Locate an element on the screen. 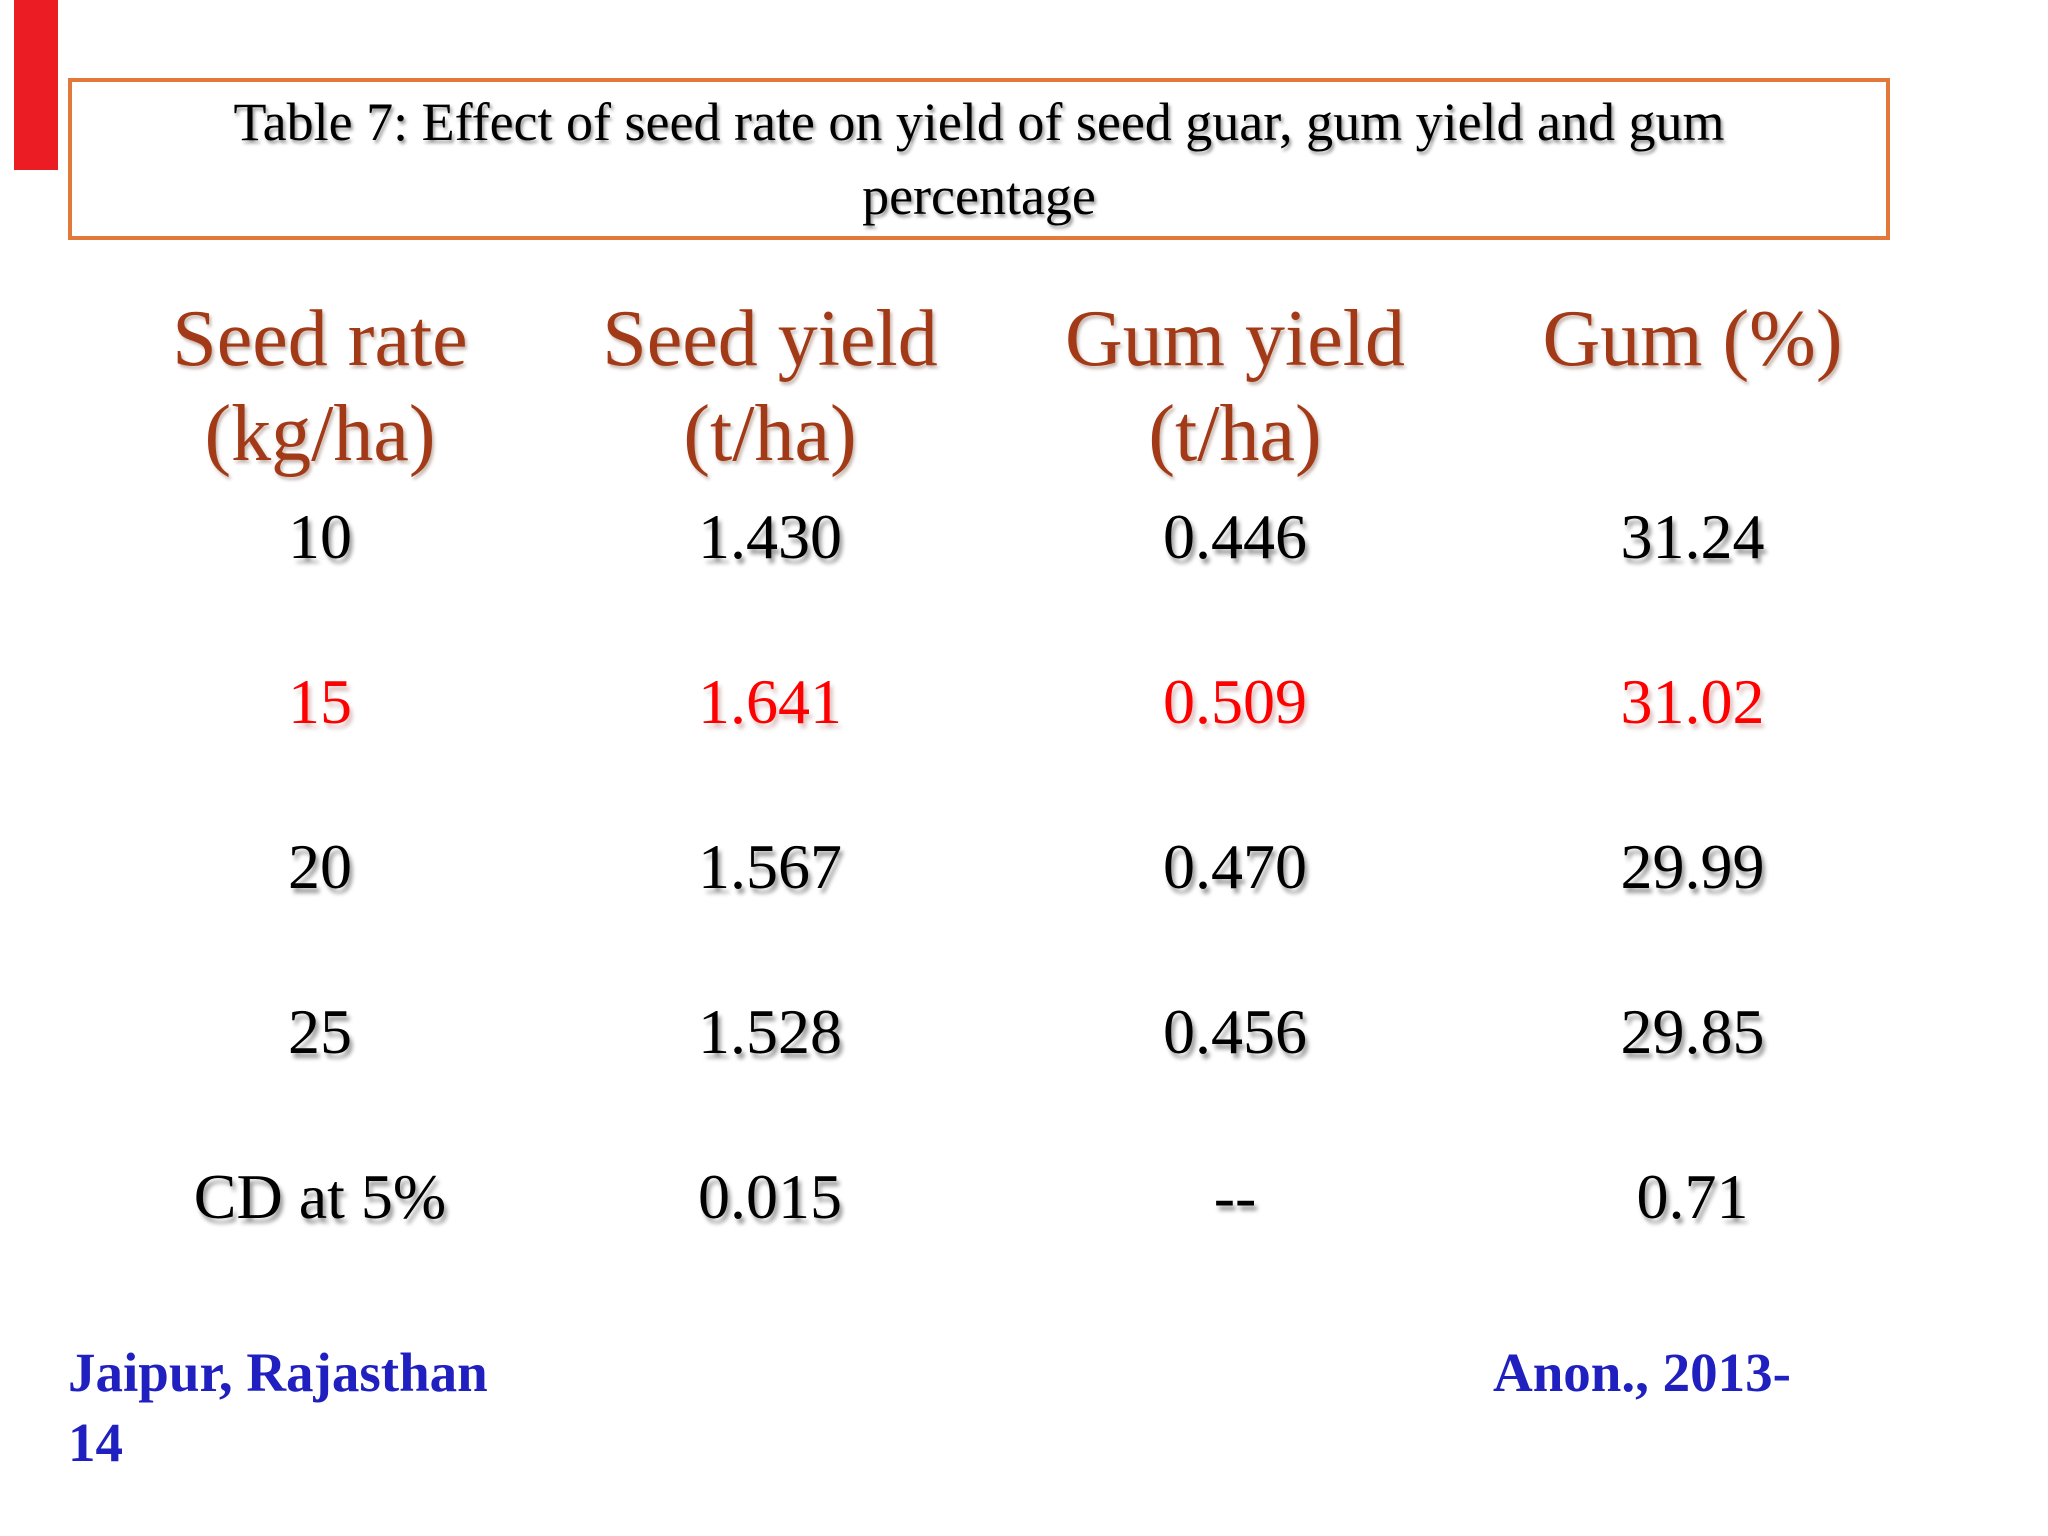 This screenshot has width=2048, height=1536. red-accent-bar is located at coordinates (36, 85).